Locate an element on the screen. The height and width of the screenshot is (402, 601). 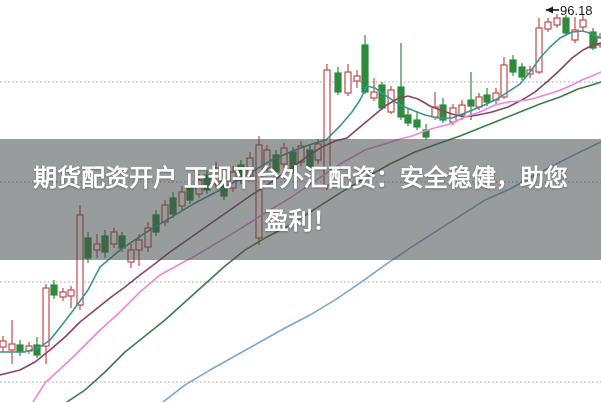
price-label-text: 96.18 is located at coordinates (576, 10).